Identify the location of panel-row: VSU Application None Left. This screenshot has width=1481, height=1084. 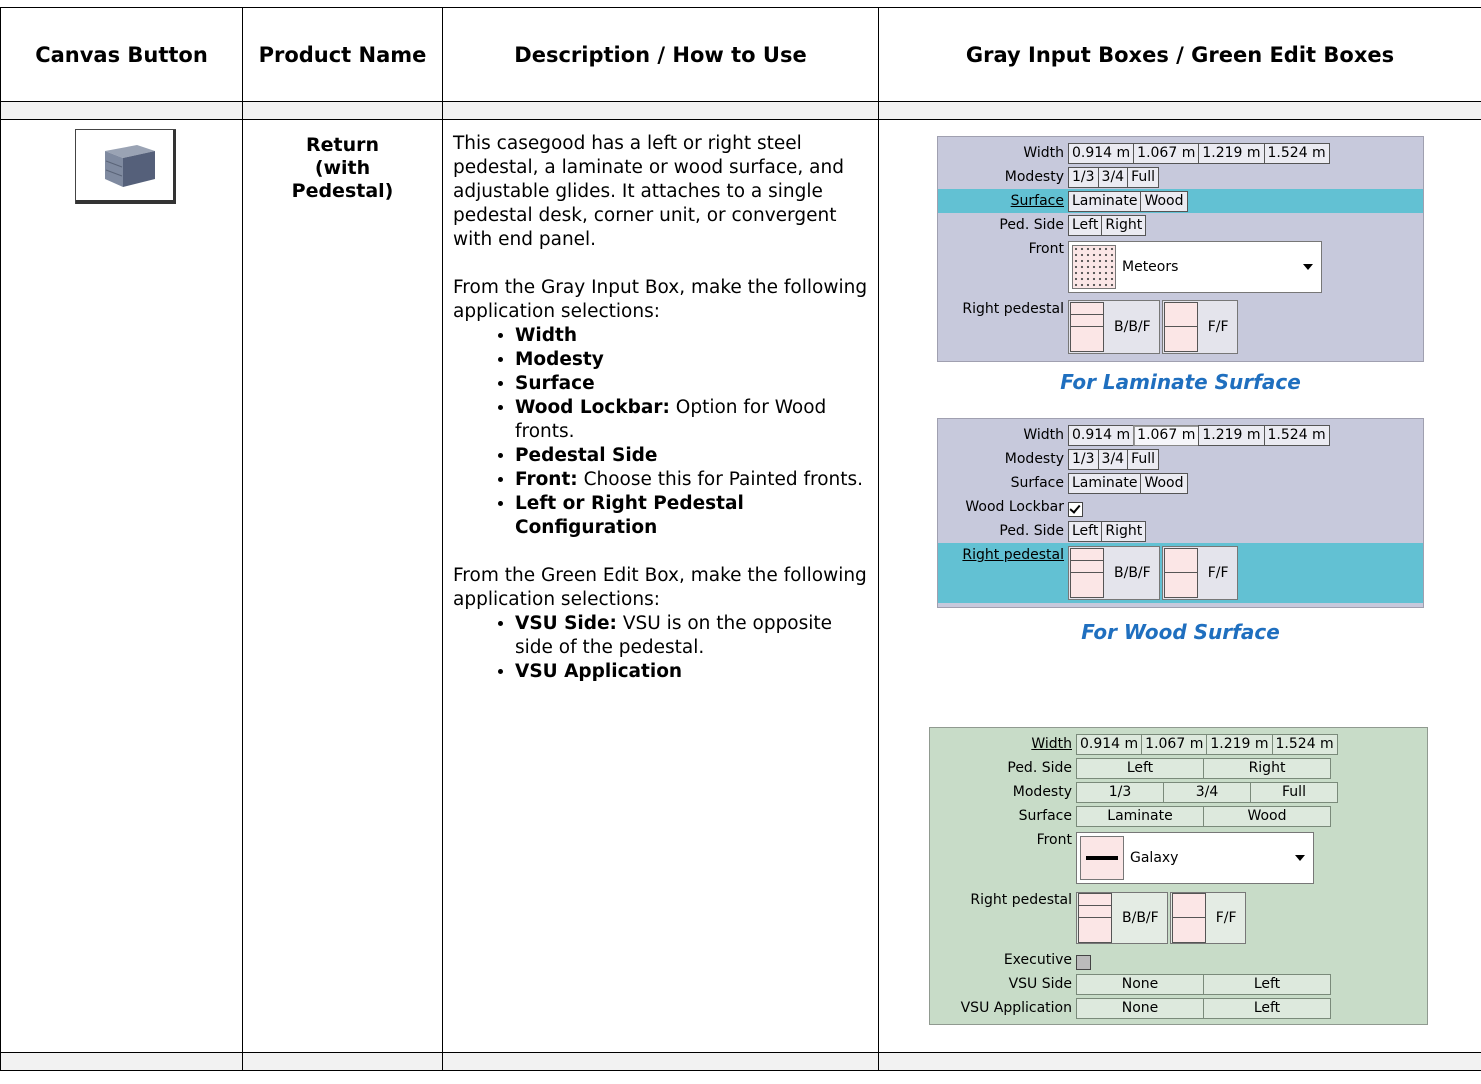
(1178, 1008).